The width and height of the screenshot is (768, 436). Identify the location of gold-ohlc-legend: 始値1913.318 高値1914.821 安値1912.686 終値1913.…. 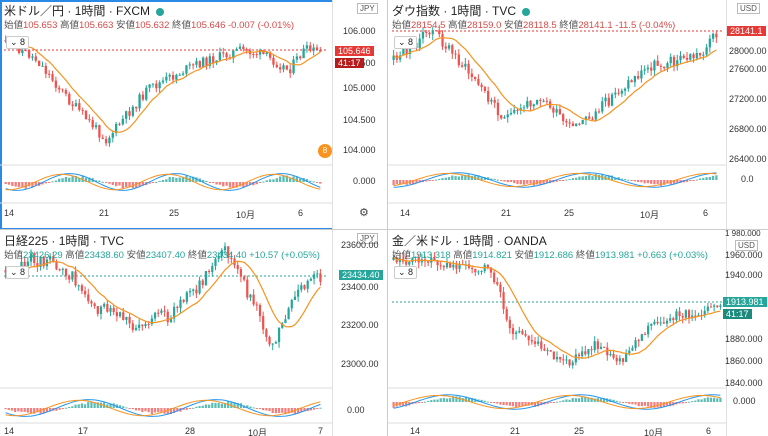
(550, 254).